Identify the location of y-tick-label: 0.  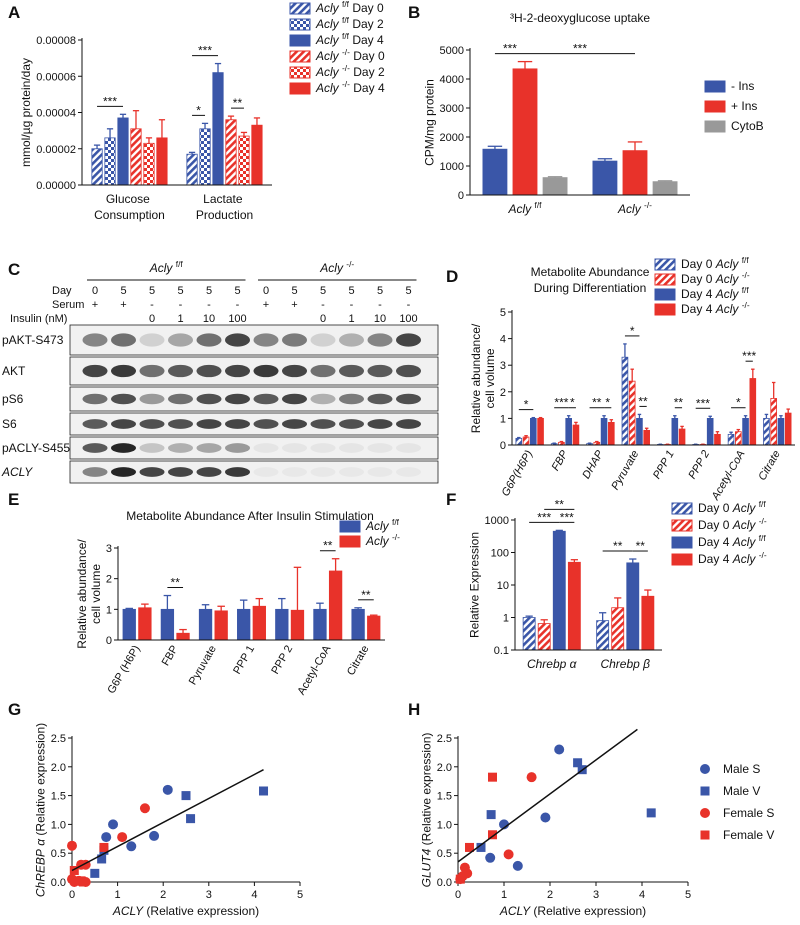
(109, 641).